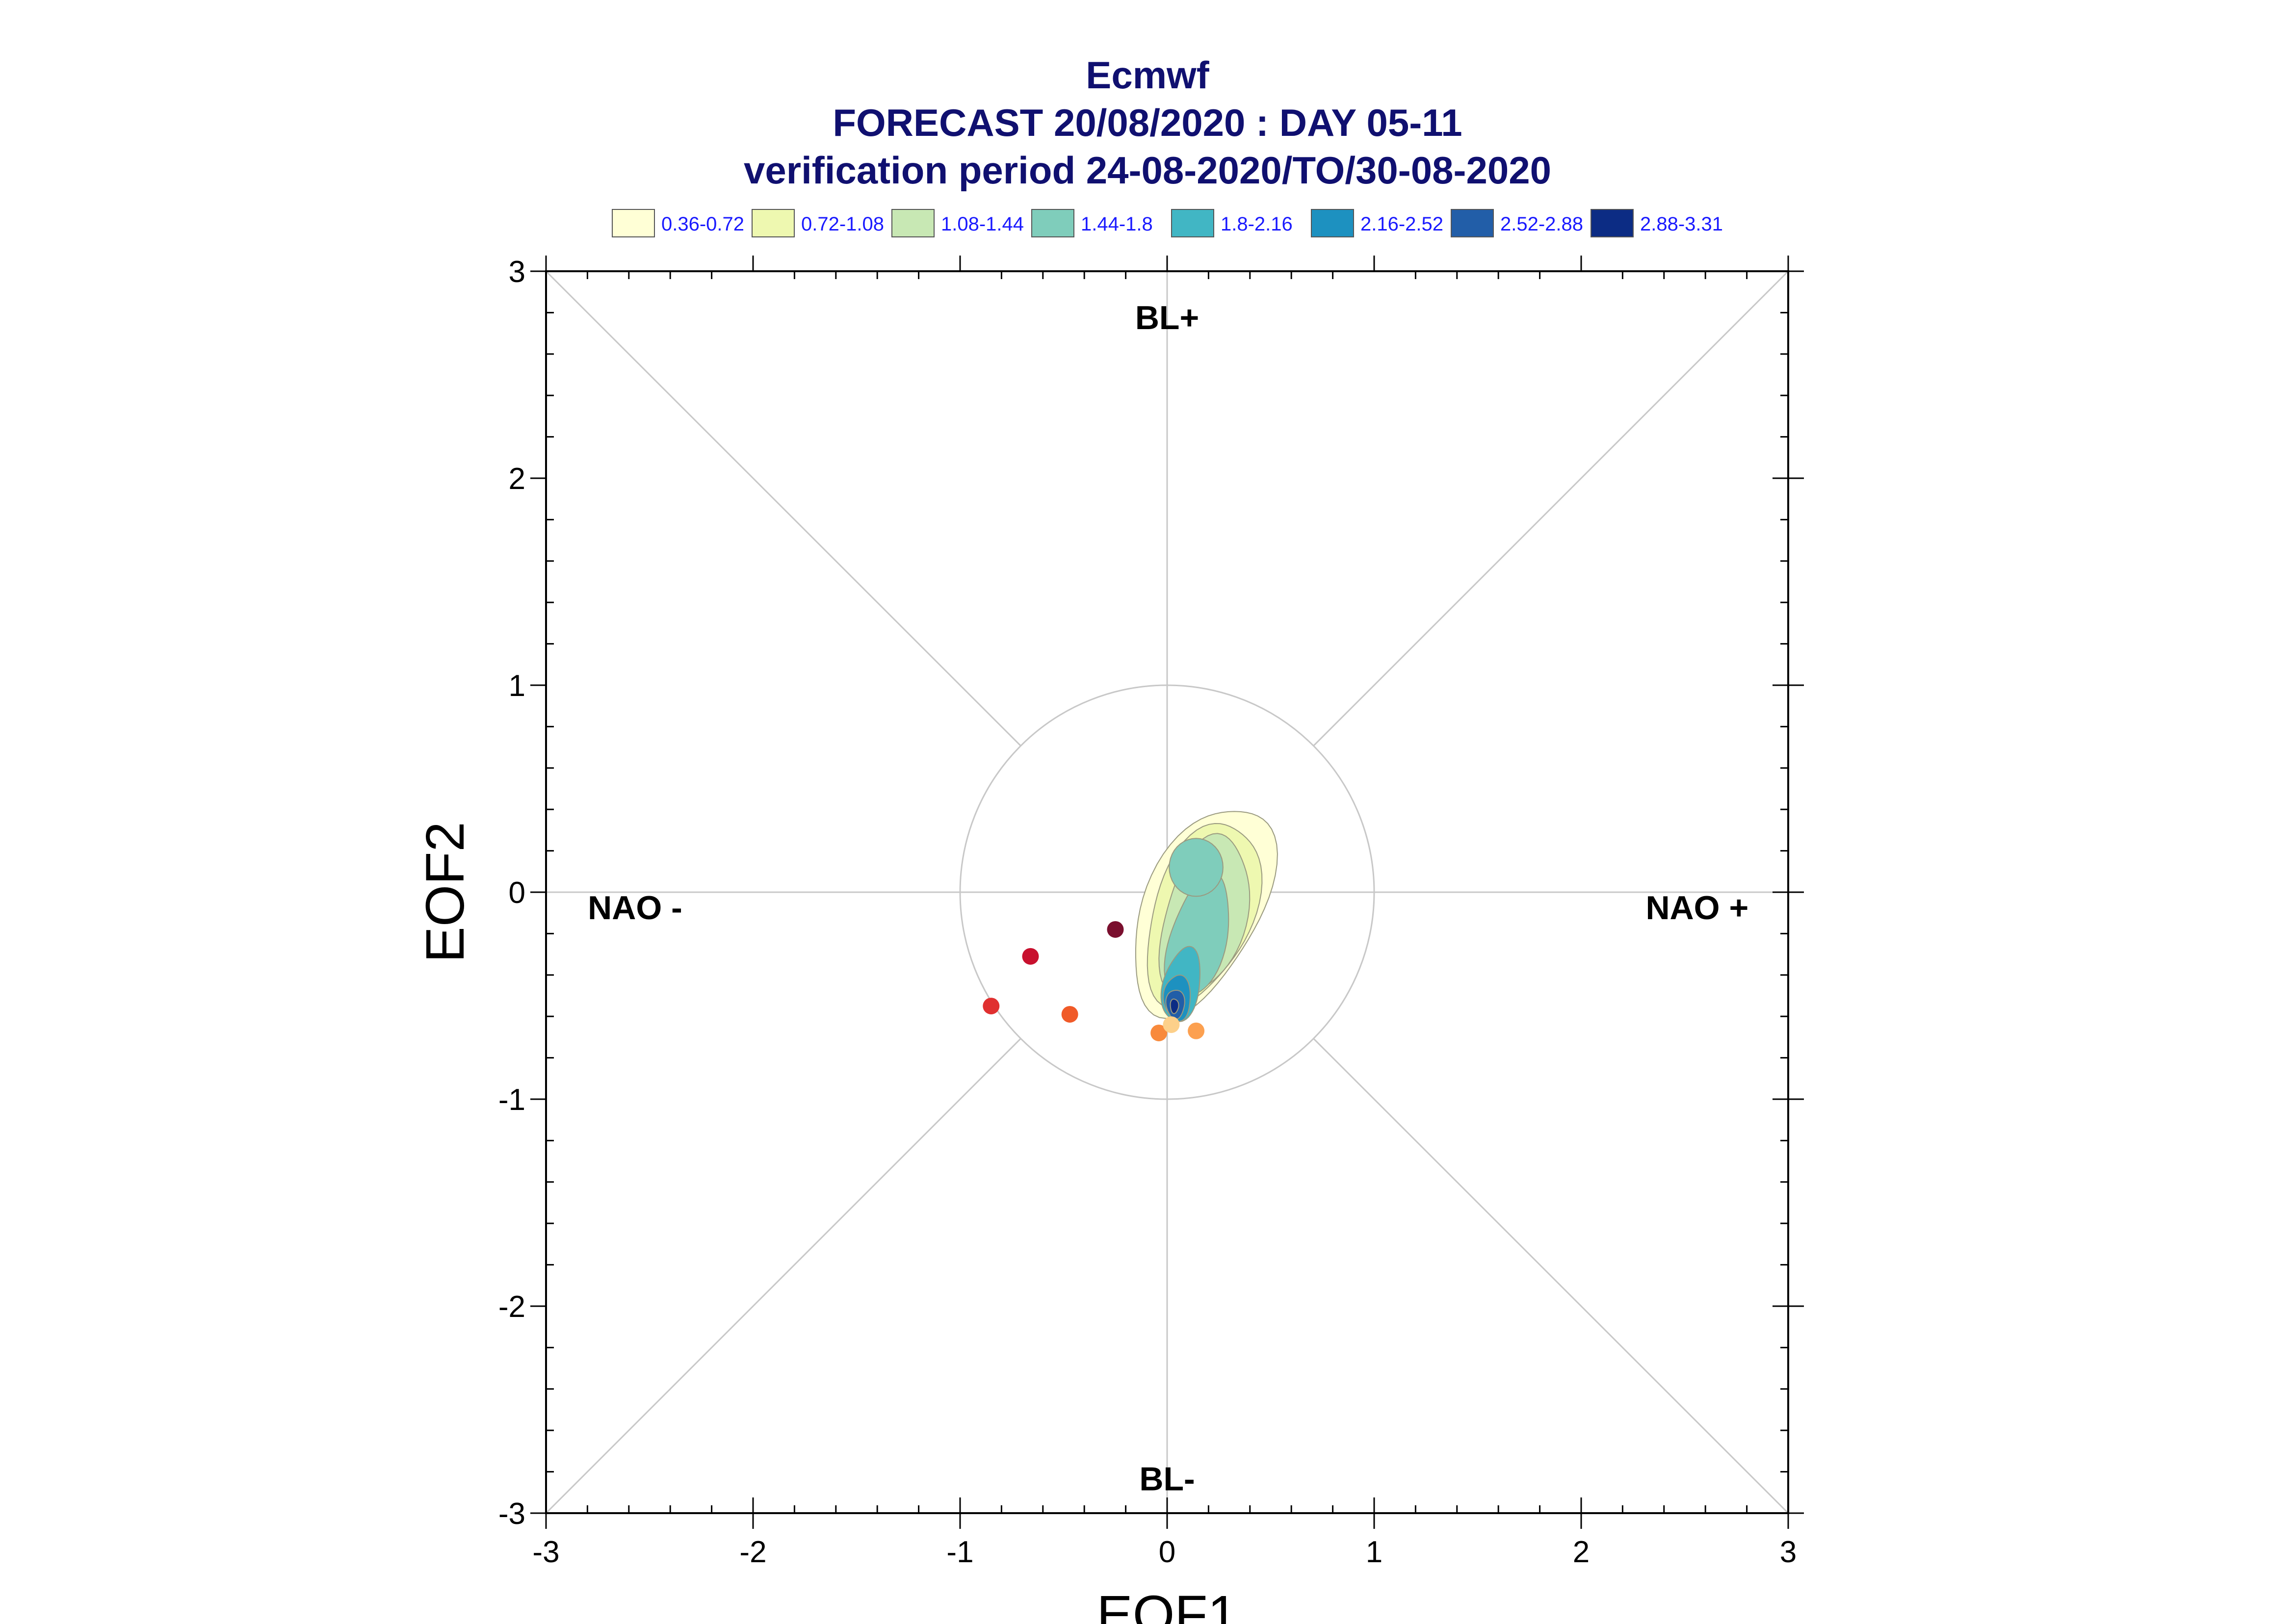 The image size is (2295, 1624). I want to click on x-tick-label: -1, so click(960, 1552).